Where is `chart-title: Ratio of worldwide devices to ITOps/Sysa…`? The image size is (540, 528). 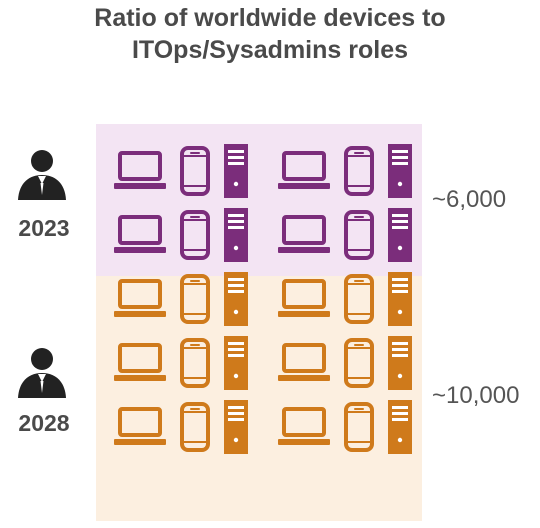 chart-title: Ratio of worldwide devices to ITOps/Sysa… is located at coordinates (270, 34).